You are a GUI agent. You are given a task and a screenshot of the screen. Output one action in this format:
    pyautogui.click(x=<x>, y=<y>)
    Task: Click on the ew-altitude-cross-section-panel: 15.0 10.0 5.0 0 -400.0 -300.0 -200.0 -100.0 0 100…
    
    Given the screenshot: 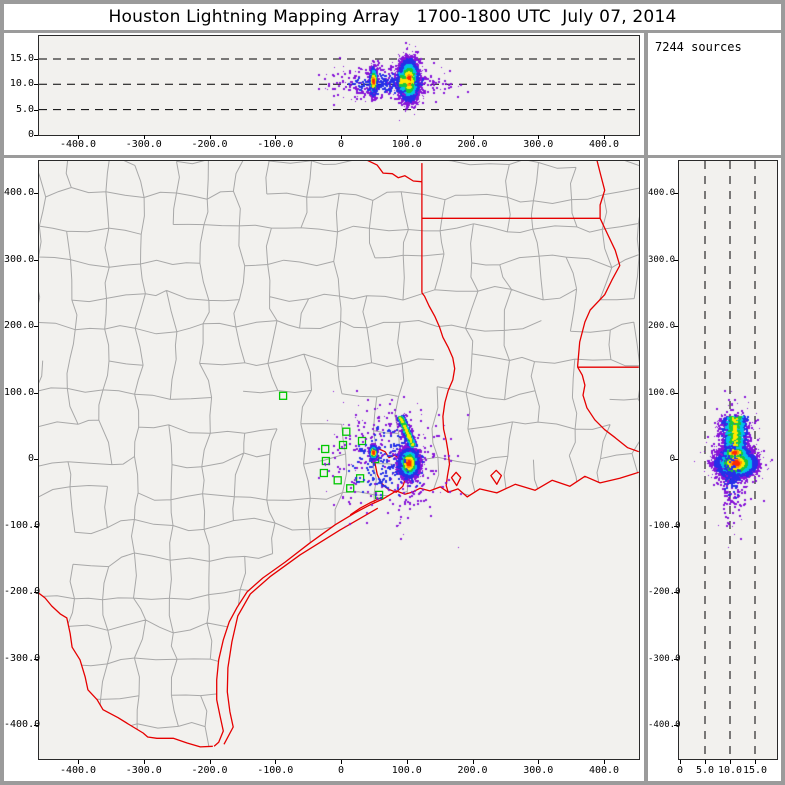 What is the action you would take?
    pyautogui.click(x=324, y=94)
    